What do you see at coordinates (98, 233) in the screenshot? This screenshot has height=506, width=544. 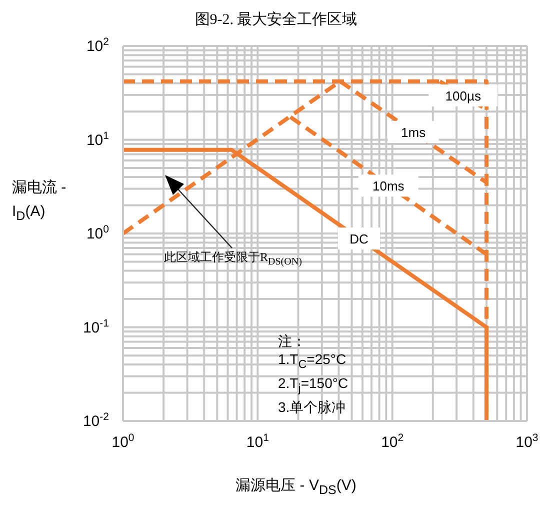 I see `y-tick-label: 10$^{0}$` at bounding box center [98, 233].